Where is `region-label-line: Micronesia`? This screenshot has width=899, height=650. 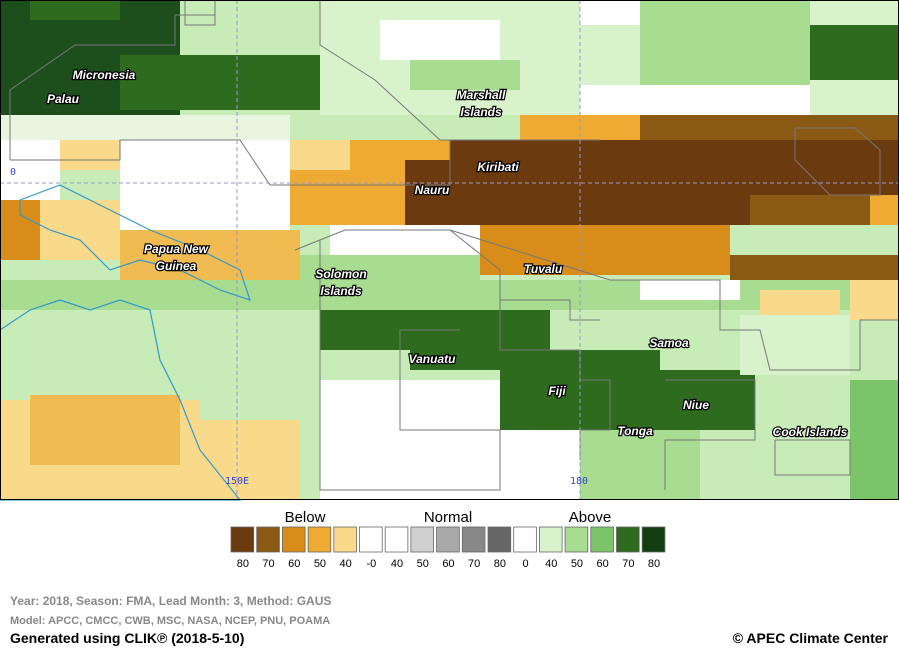 region-label-line: Micronesia is located at coordinates (104, 75).